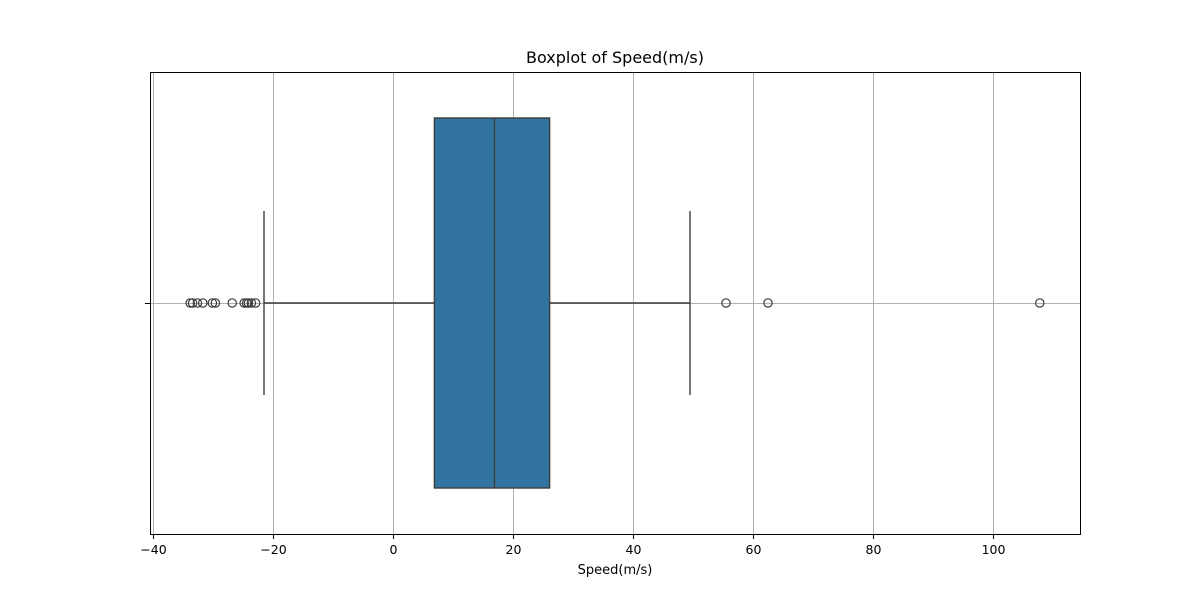  I want to click on x-tick-label: 40, so click(634, 549).